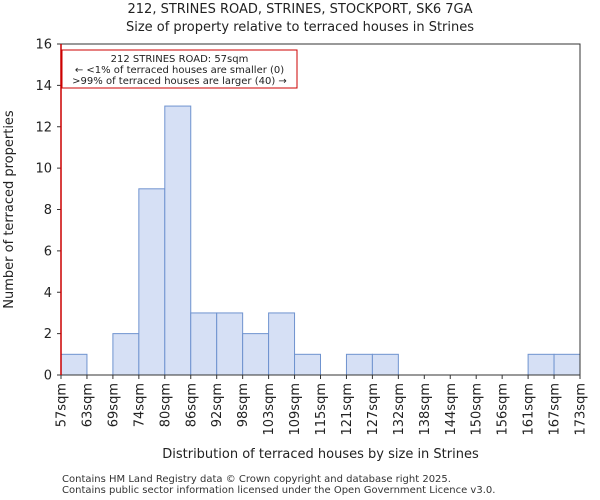  What do you see at coordinates (529, 409) in the screenshot?
I see `x-tick-label: 161sqm` at bounding box center [529, 409].